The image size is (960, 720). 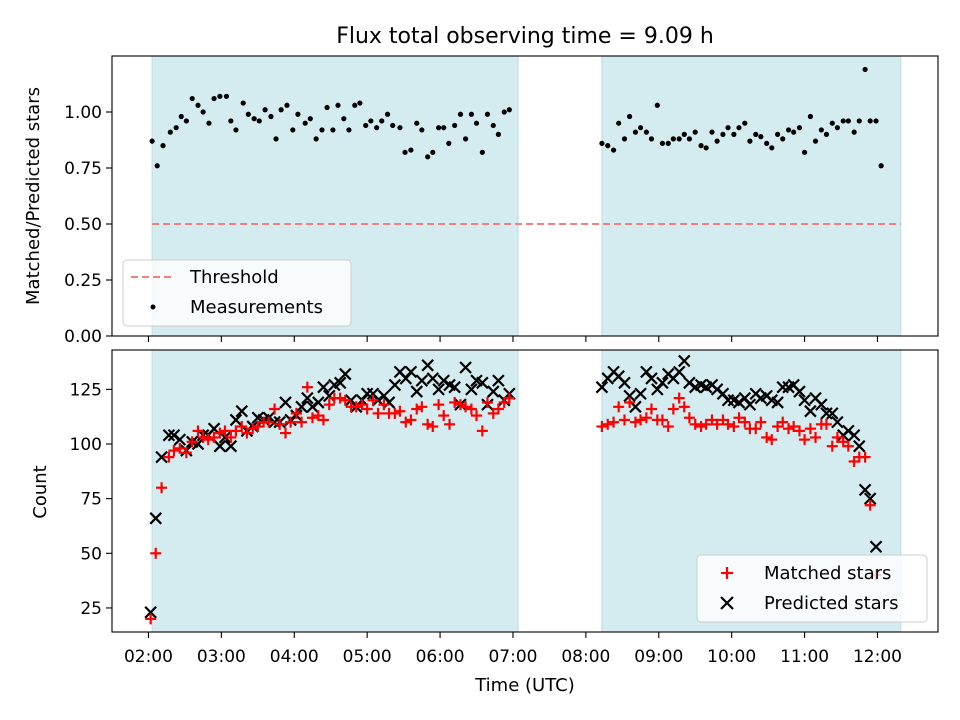 I want to click on x-tick-label: 07:00, so click(x=512, y=657).